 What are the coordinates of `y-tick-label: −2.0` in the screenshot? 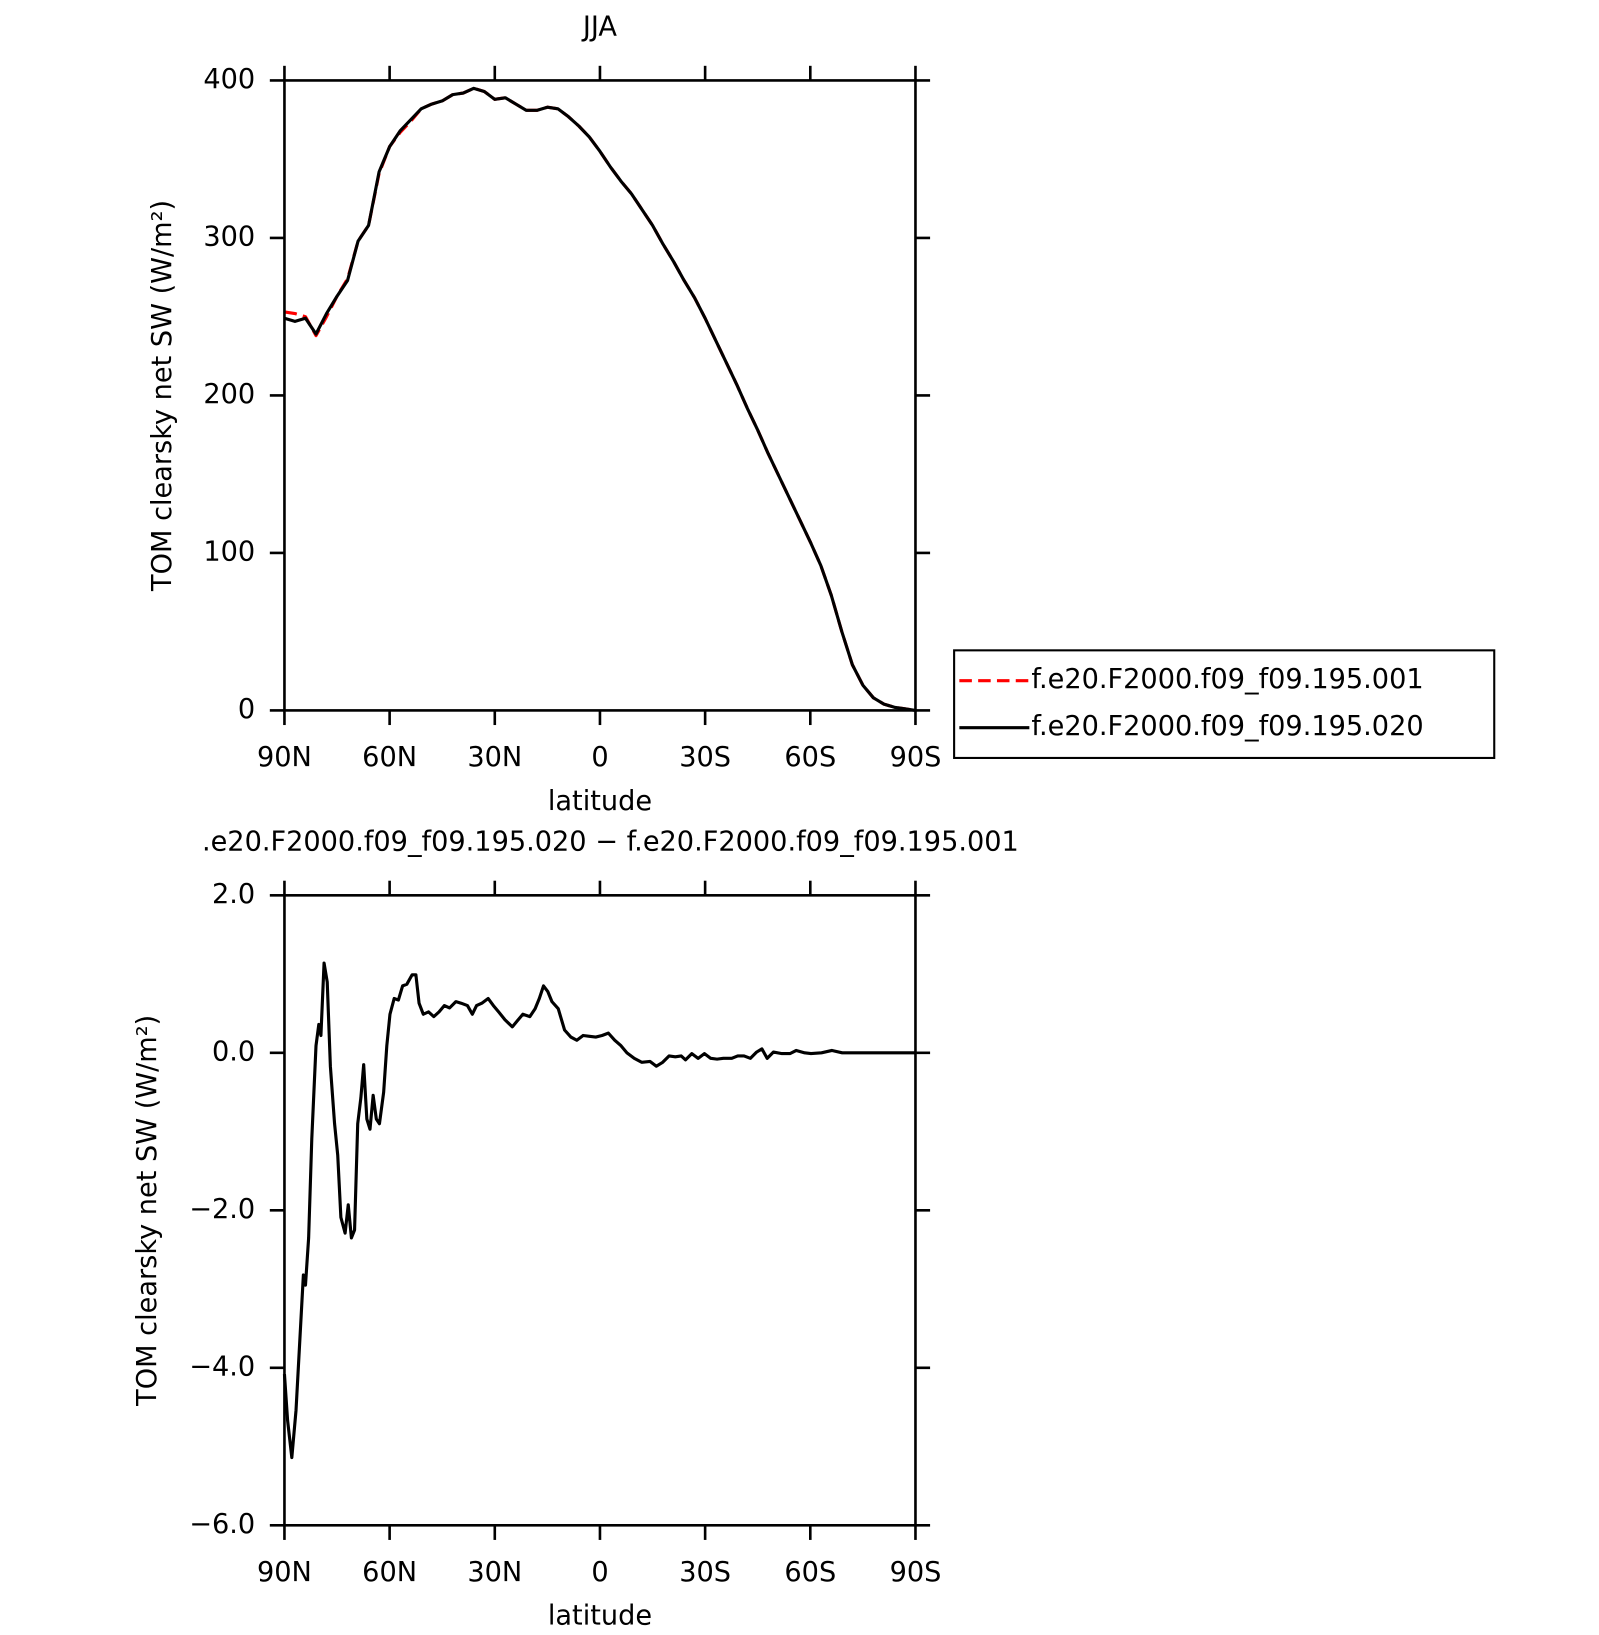 It's located at (222, 1209).